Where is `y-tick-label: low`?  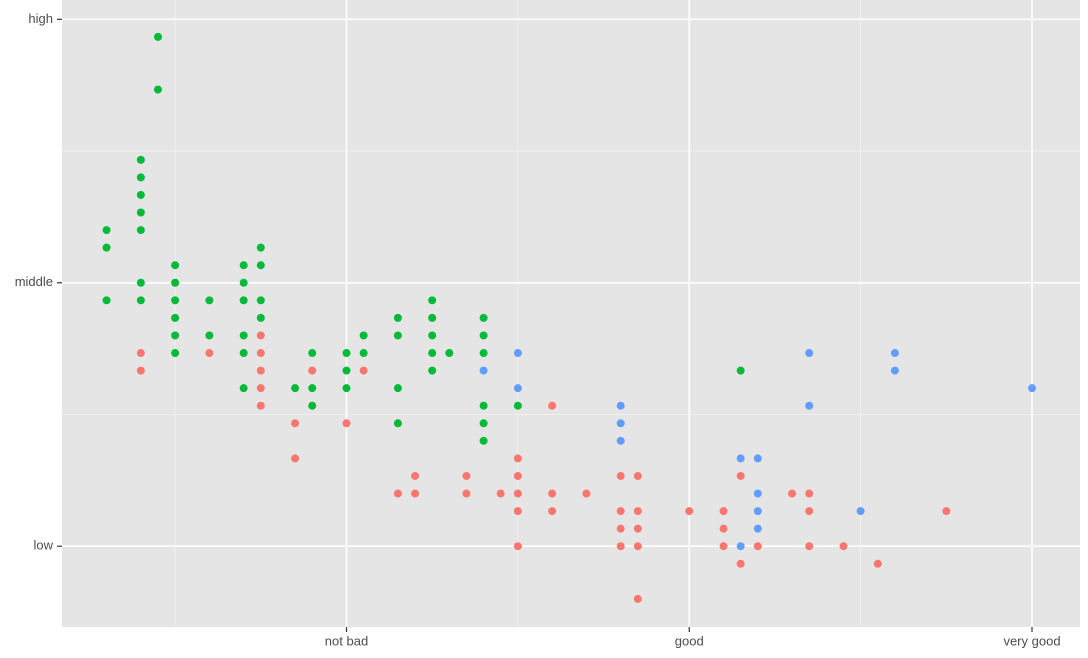
y-tick-label: low is located at coordinates (43, 545).